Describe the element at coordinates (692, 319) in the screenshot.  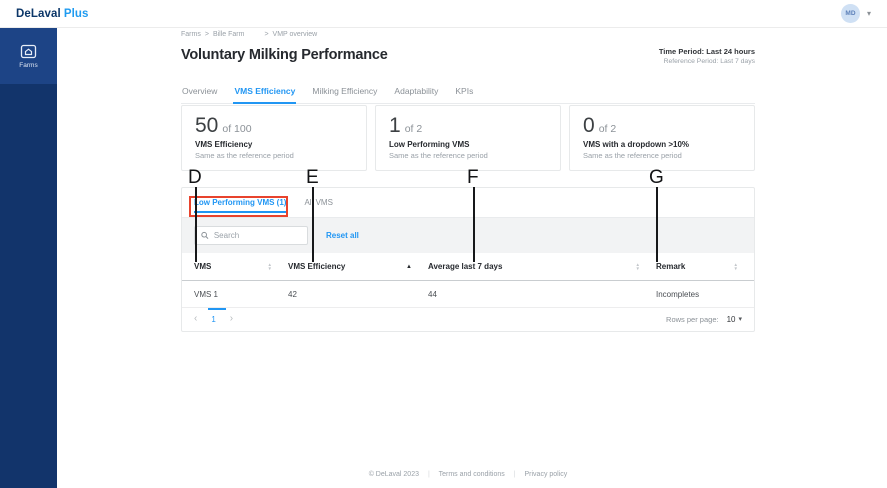
I see `rows-per-page-label: Rows per page:` at that location.